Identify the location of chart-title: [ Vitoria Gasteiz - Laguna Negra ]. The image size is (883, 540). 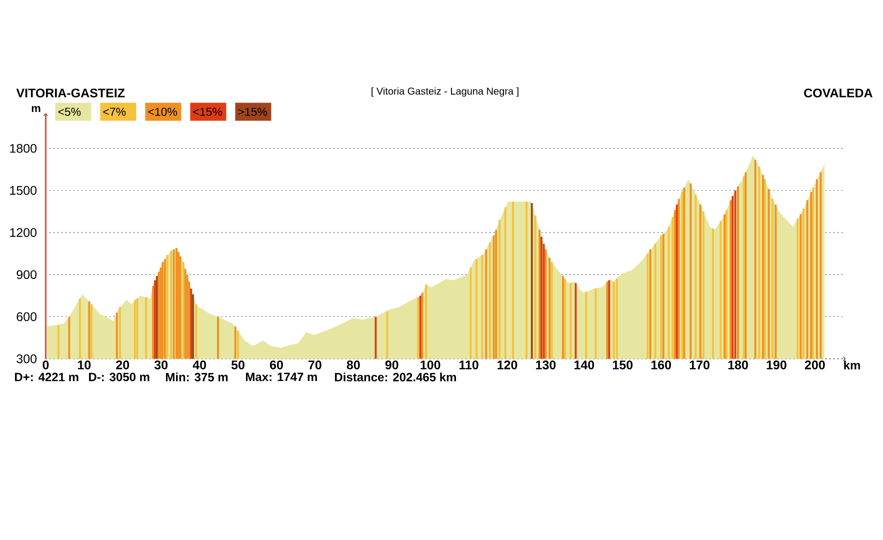
(445, 92).